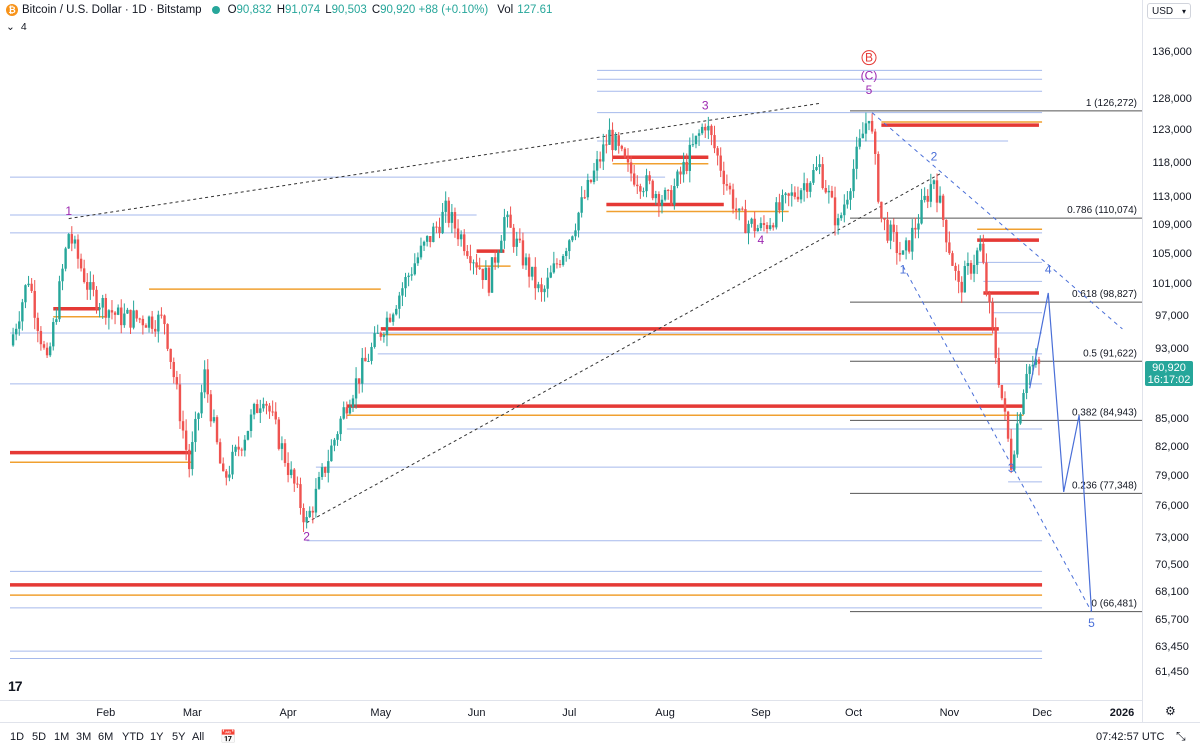 The image size is (1200, 753). What do you see at coordinates (571, 711) in the screenshot?
I see `time-axis: Feb Mar Apr May Jun Jul Aug Sep Oct Nov Dec 2026` at bounding box center [571, 711].